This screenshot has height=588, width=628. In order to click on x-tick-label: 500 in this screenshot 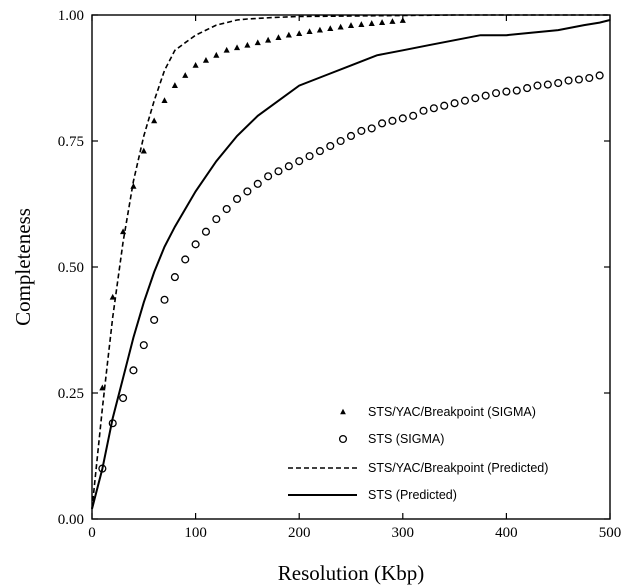, I will do `click(610, 533)`.